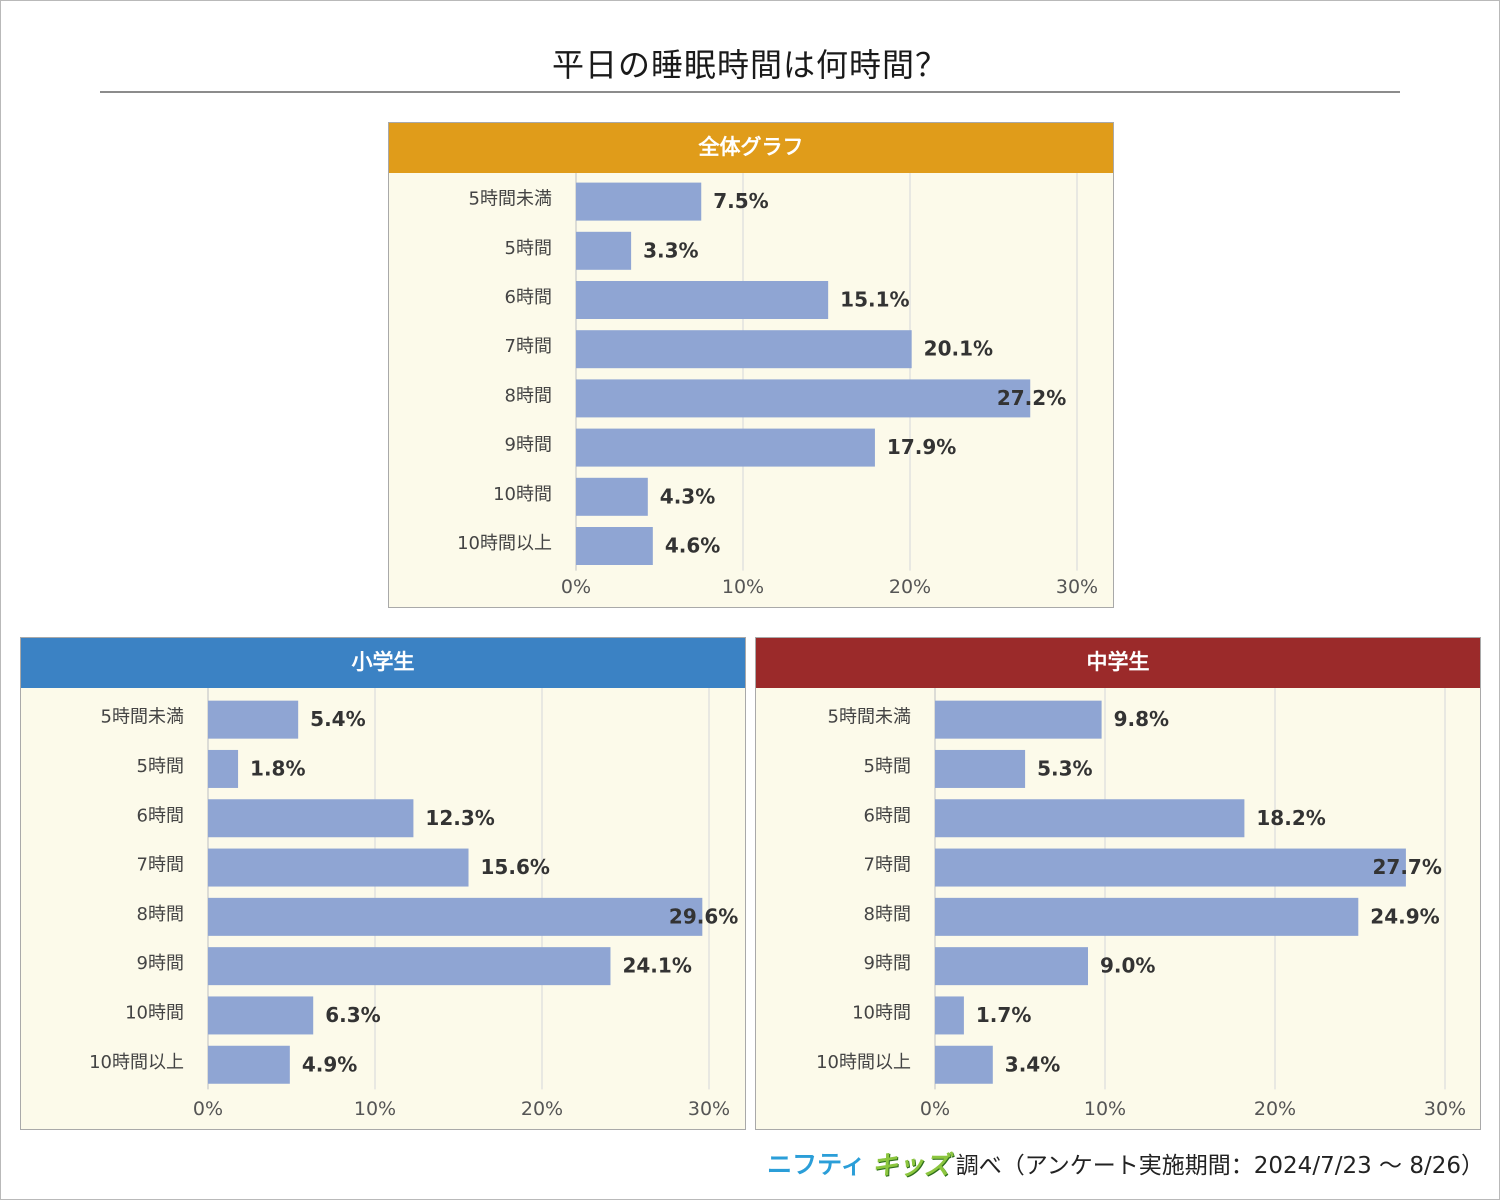 This screenshot has height=1200, width=1500. Describe the element at coordinates (869, 717) in the screenshot. I see `junior-high-category-label: 5時間未満` at that location.